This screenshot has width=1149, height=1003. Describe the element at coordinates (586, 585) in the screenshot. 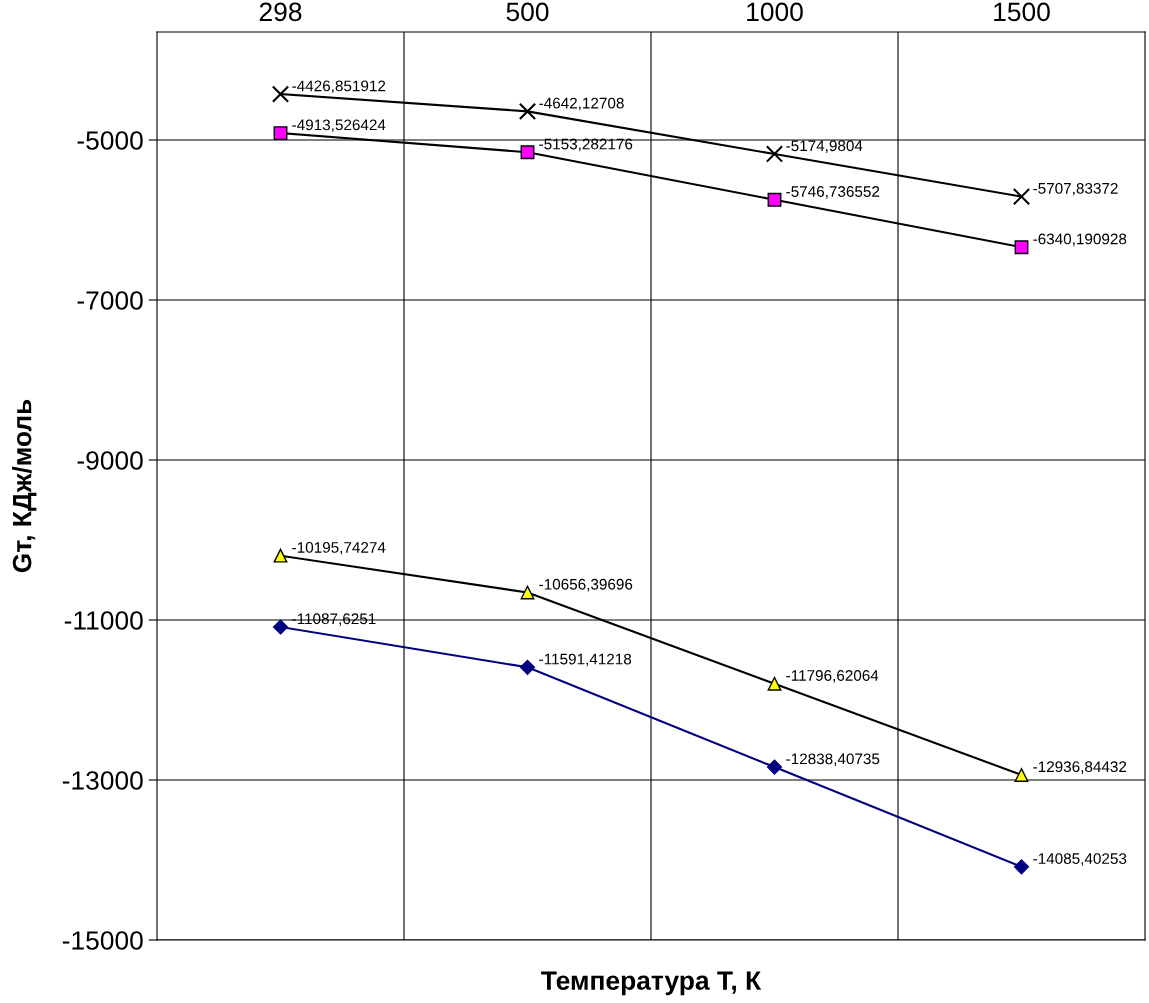

I see `data-label: -10656,39696` at that location.